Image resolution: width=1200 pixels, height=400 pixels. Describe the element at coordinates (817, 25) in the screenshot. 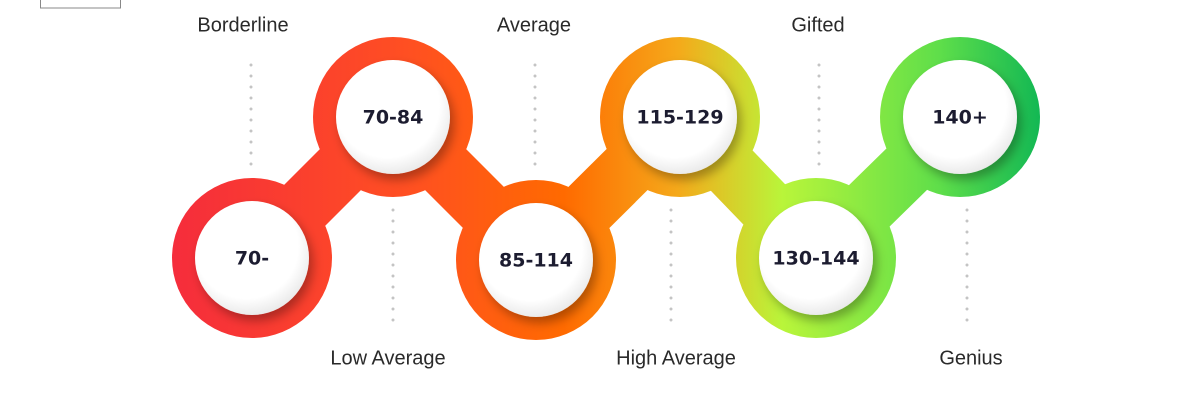

I see `category-label: Gifted` at that location.